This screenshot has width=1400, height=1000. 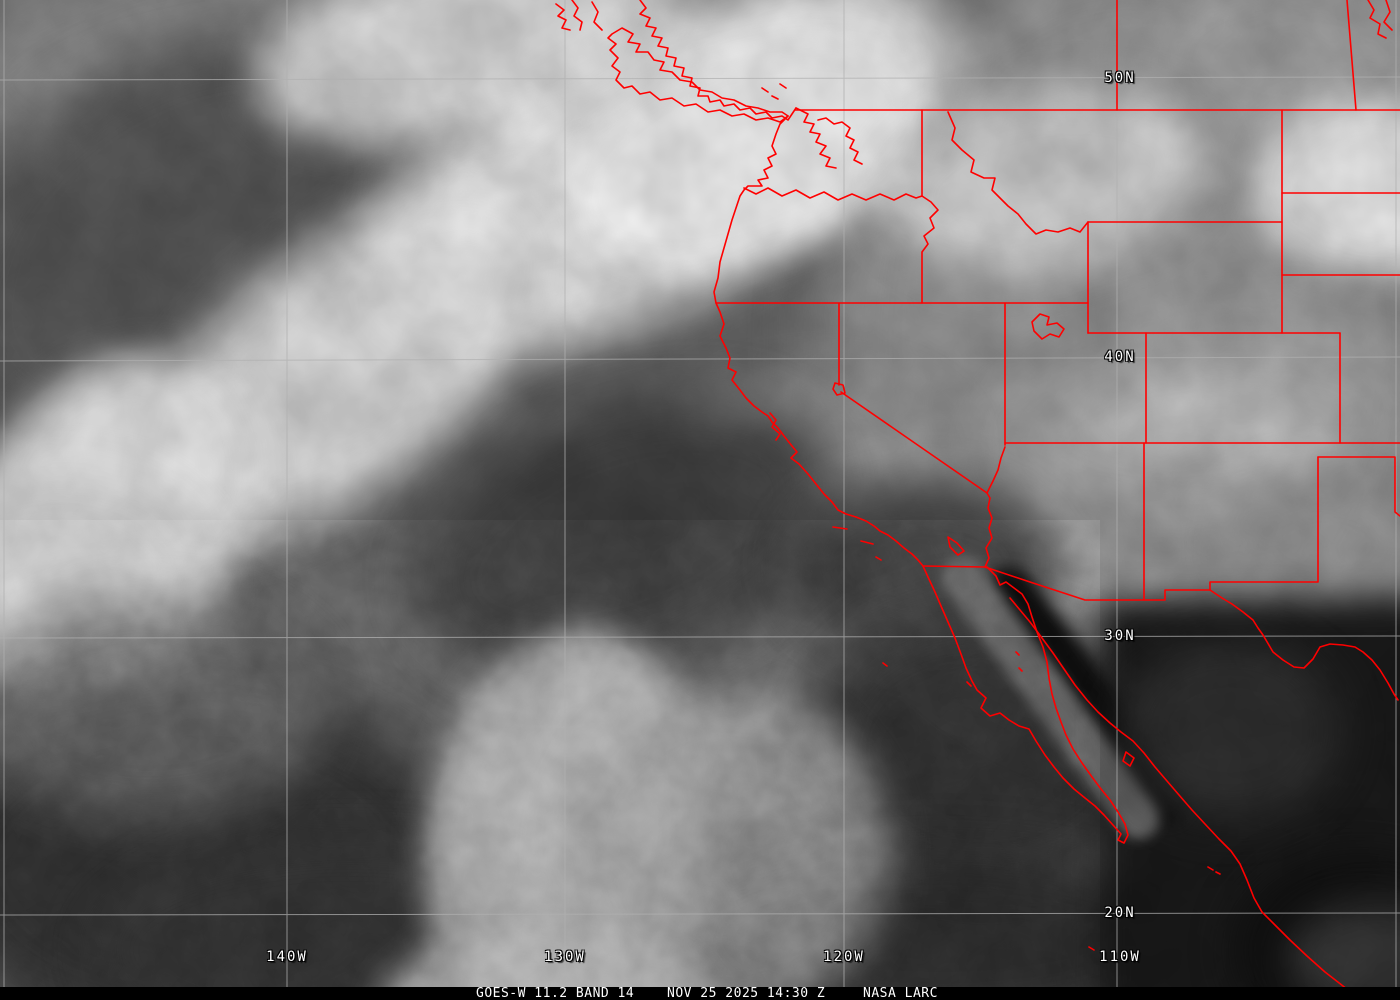 What do you see at coordinates (1018, 173) in the screenshot?
I see `idaho-montana-border` at bounding box center [1018, 173].